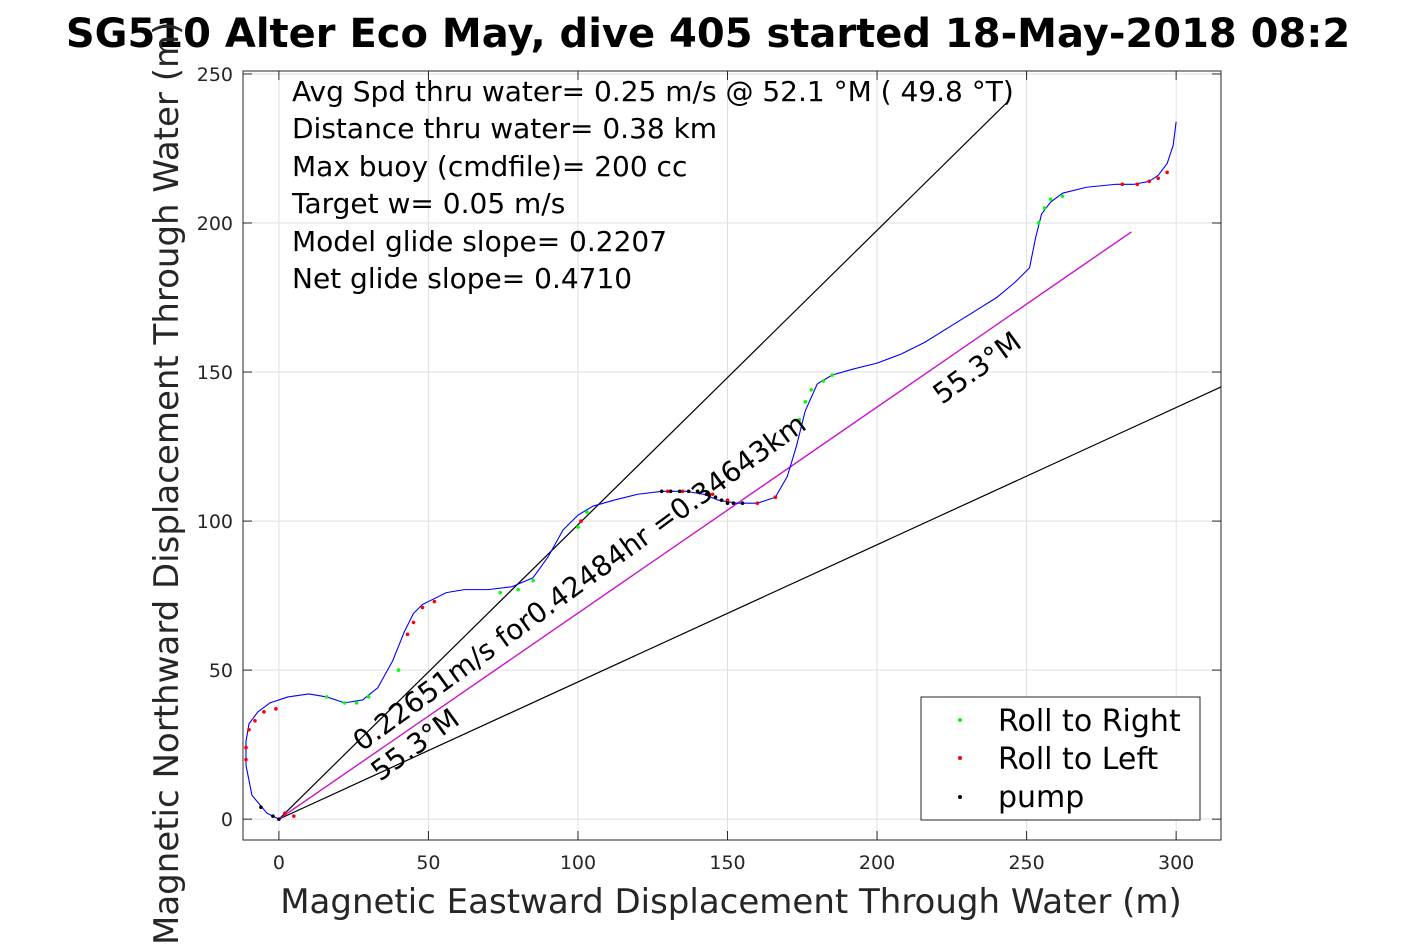  Describe the element at coordinates (215, 373) in the screenshot. I see `y-tick-label: 150` at that location.